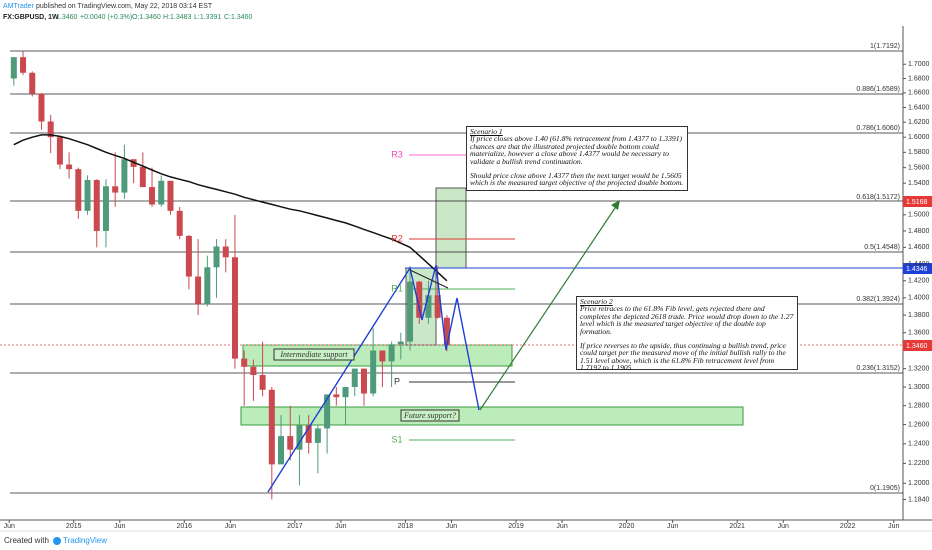  I want to click on zigzag, so click(373, 378).